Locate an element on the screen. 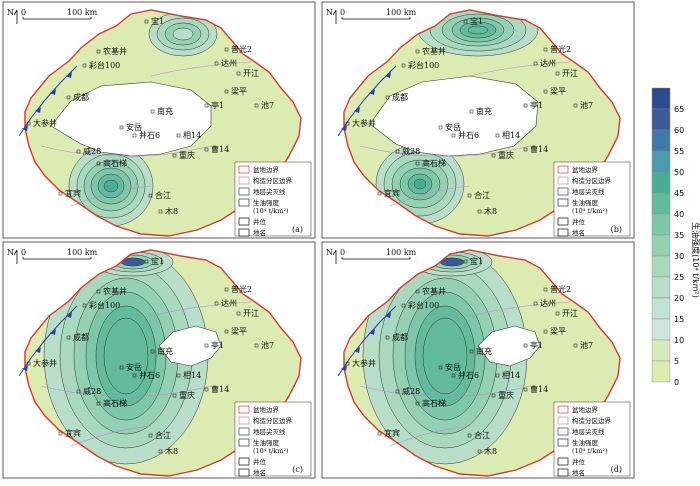 The width and height of the screenshot is (700, 486). legend-tectonic_boundary: 构造分区边界 is located at coordinates (592, 180).